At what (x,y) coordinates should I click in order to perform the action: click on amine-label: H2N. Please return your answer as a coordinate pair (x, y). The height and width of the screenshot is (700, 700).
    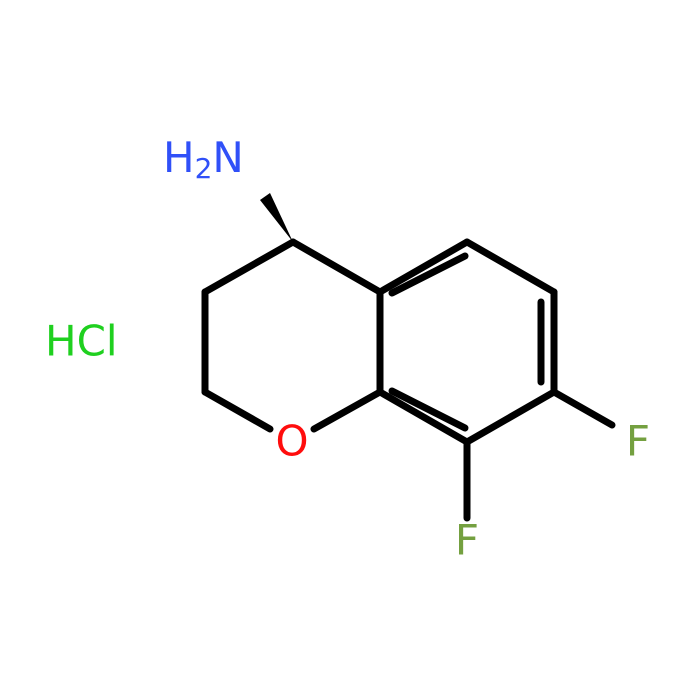
    Looking at the image, I should click on (203, 159).